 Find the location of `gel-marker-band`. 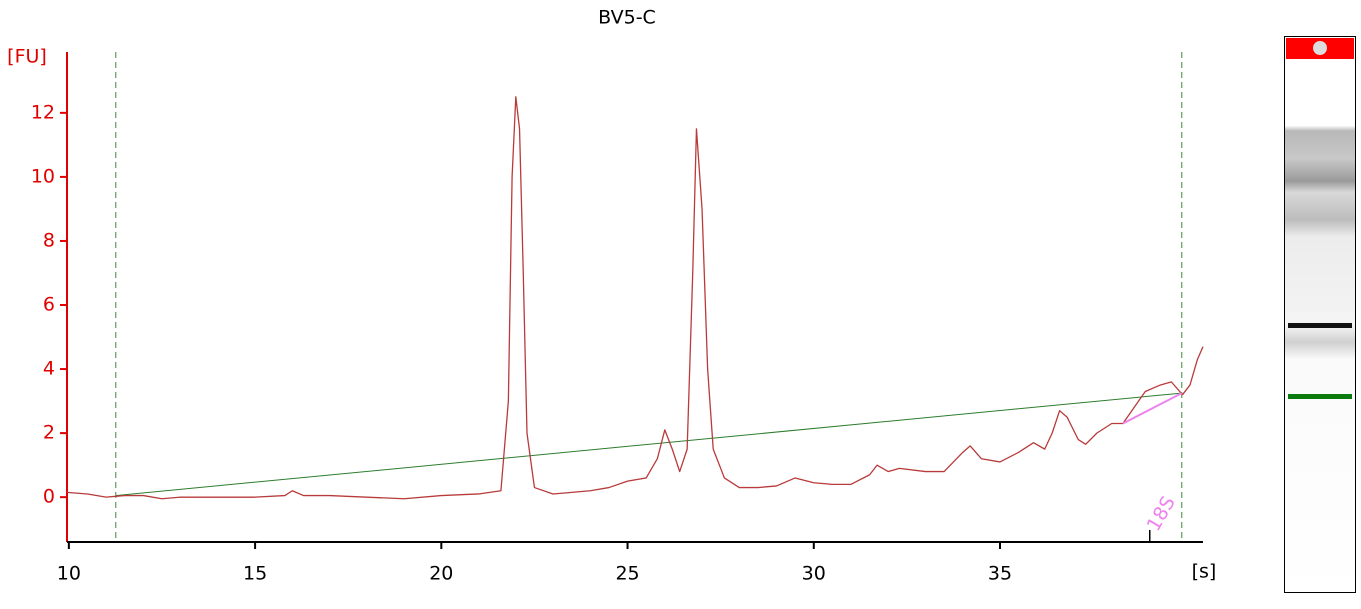

gel-marker-band is located at coordinates (1320, 396).